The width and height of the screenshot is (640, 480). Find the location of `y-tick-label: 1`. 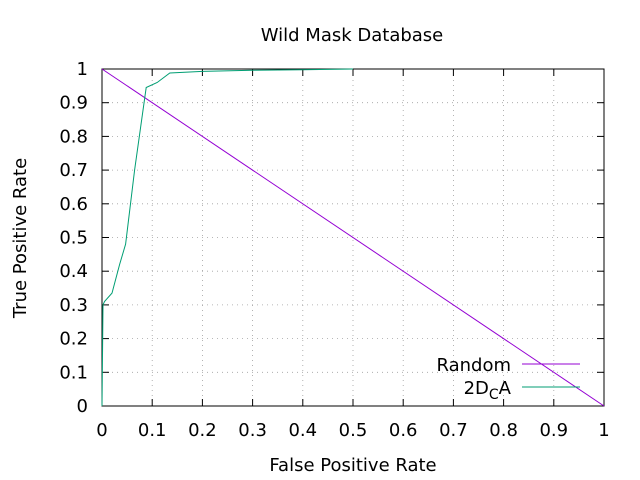

y-tick-label: 1 is located at coordinates (82, 69).